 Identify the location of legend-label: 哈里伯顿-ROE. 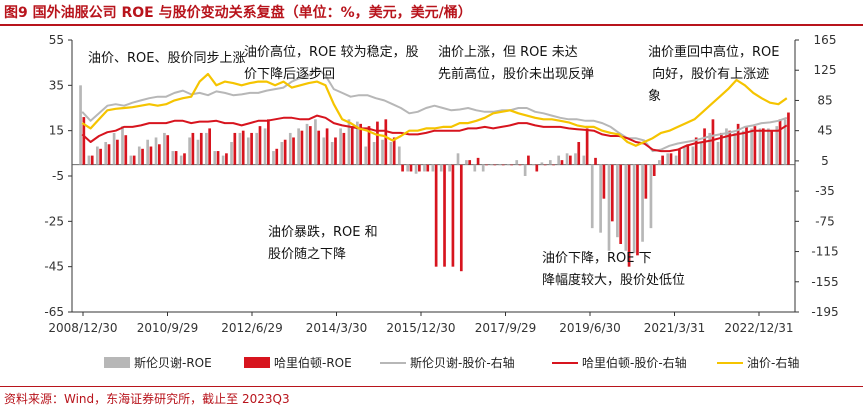
(313, 362).